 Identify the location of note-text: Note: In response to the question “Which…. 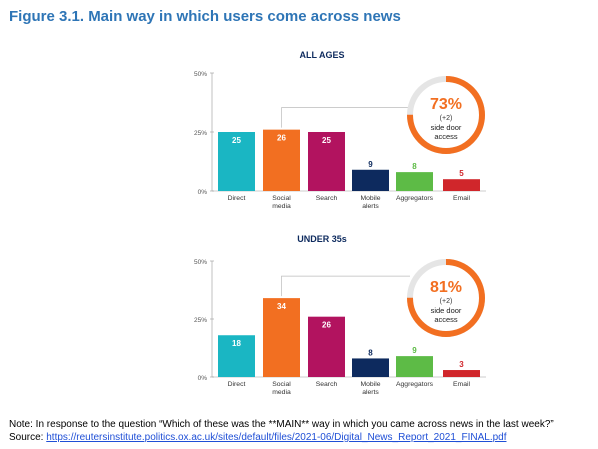
(281, 424).